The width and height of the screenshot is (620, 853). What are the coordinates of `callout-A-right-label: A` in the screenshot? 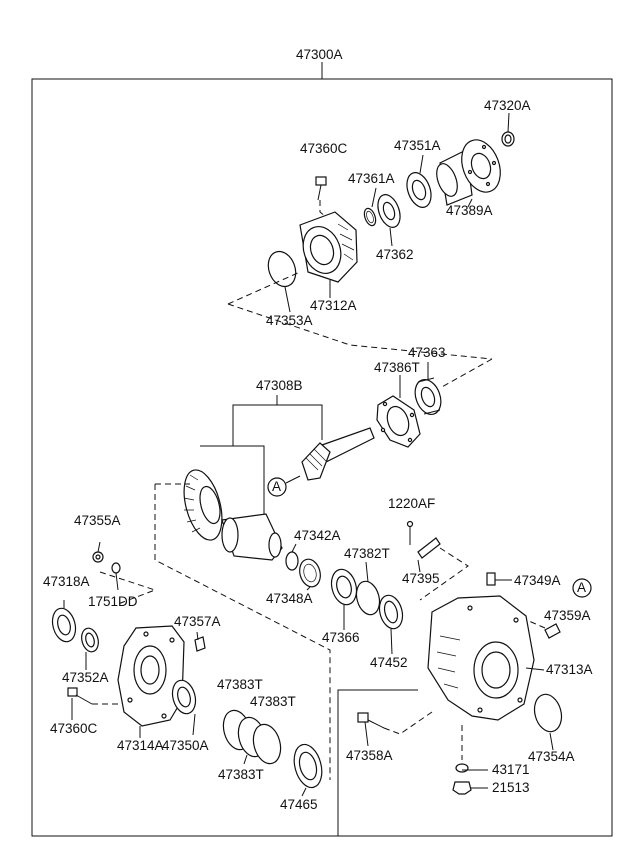 It's located at (582, 587).